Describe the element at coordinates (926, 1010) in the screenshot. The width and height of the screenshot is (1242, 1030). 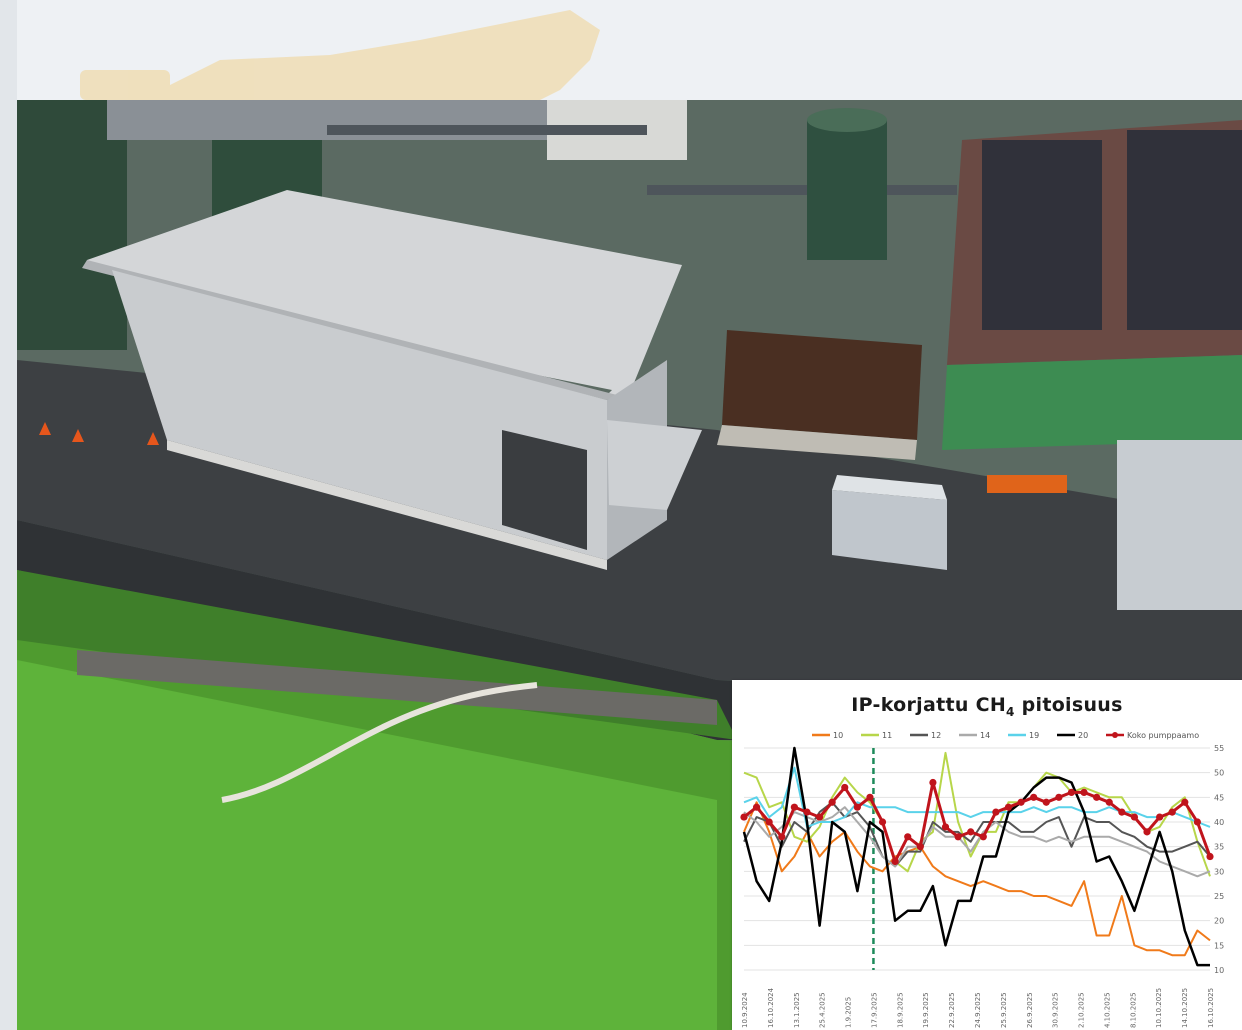
I see `x-tick-label: 19.9.2025` at that location.